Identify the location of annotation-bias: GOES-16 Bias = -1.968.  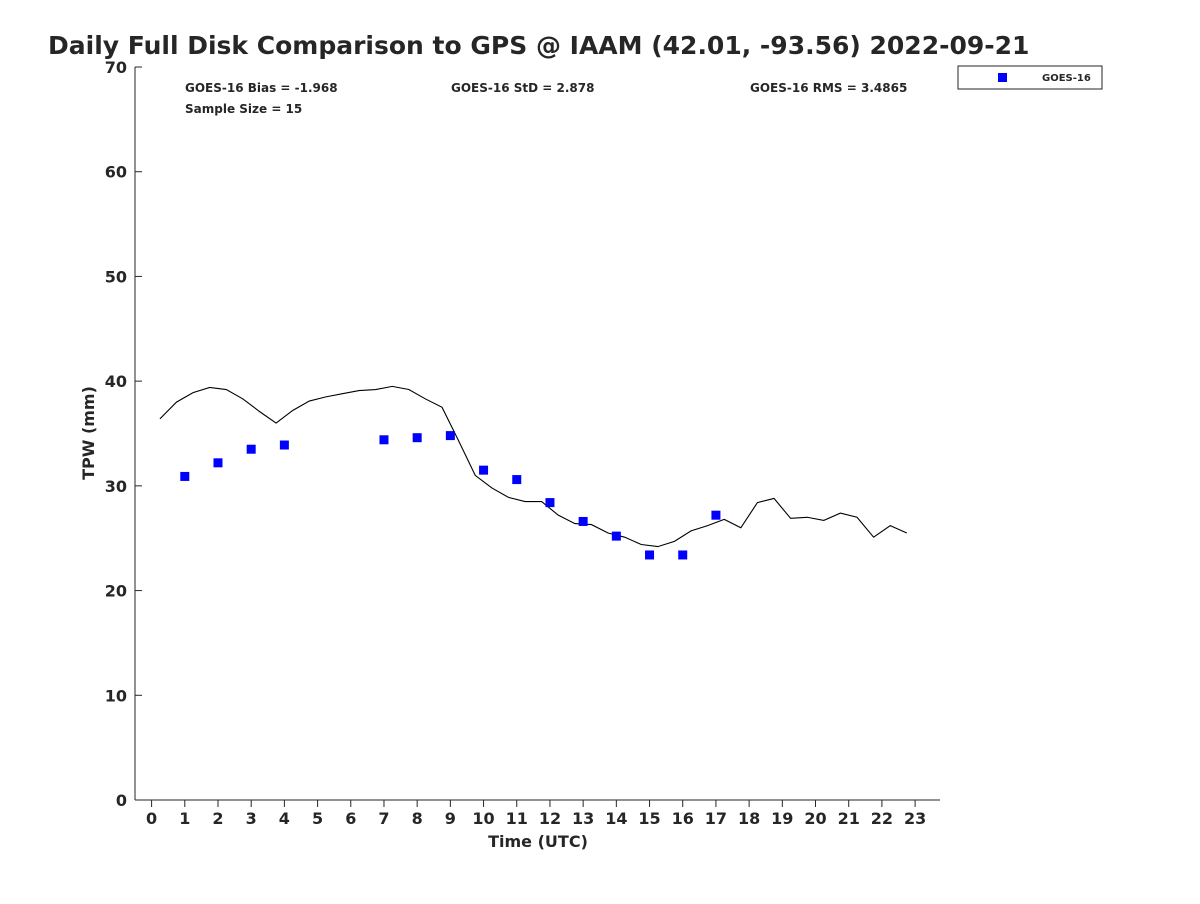
(261, 88).